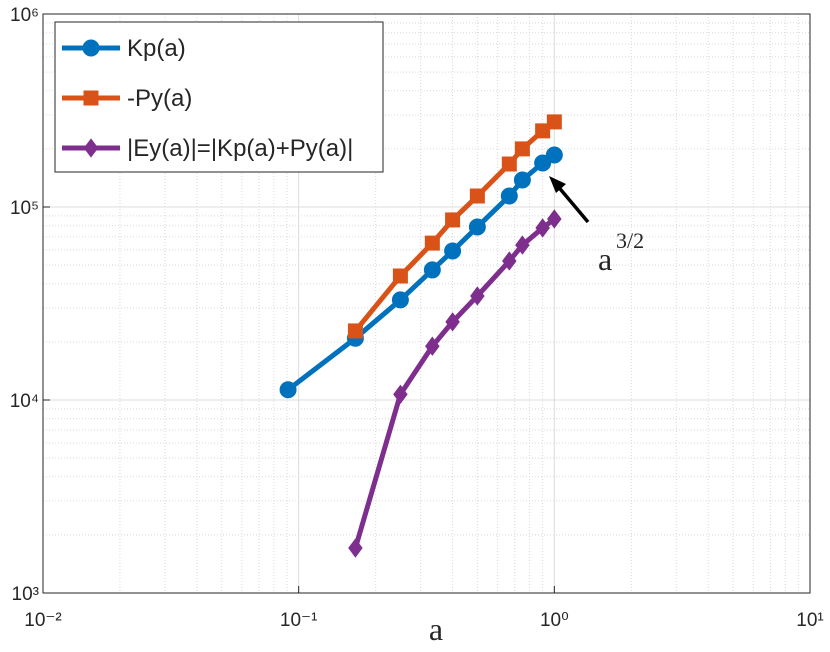  Describe the element at coordinates (24, 15) in the screenshot. I see `y-tick-label: 10⁶` at that location.